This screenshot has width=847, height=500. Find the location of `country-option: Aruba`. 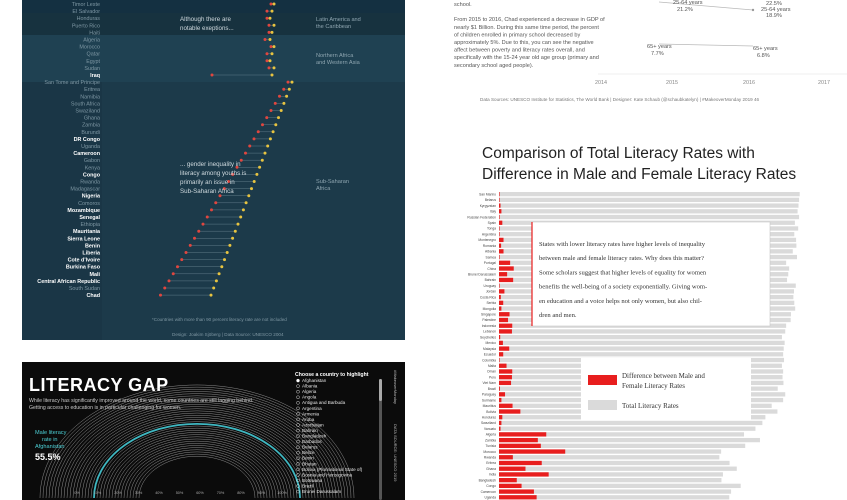

country-option: Aruba is located at coordinates (308, 419).